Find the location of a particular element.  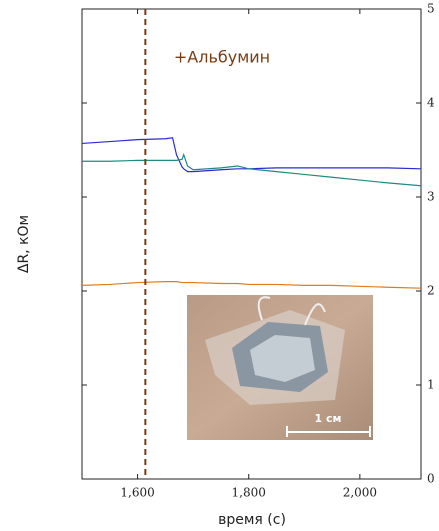

x-tick-label: 2,000 is located at coordinates (360, 493).